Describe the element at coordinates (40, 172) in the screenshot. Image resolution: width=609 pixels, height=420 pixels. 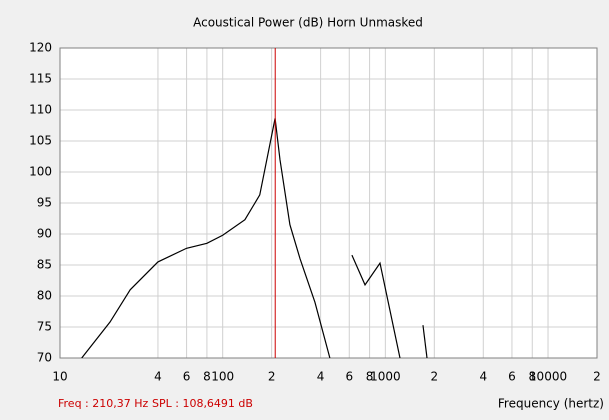
I see `y-tick-label: 100` at that location.